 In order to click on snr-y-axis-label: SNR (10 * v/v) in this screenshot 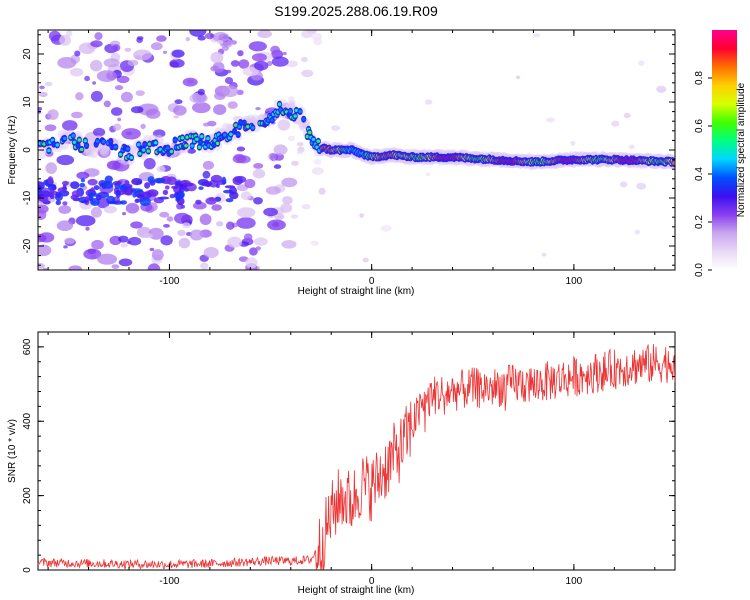, I will do `click(12, 451)`.